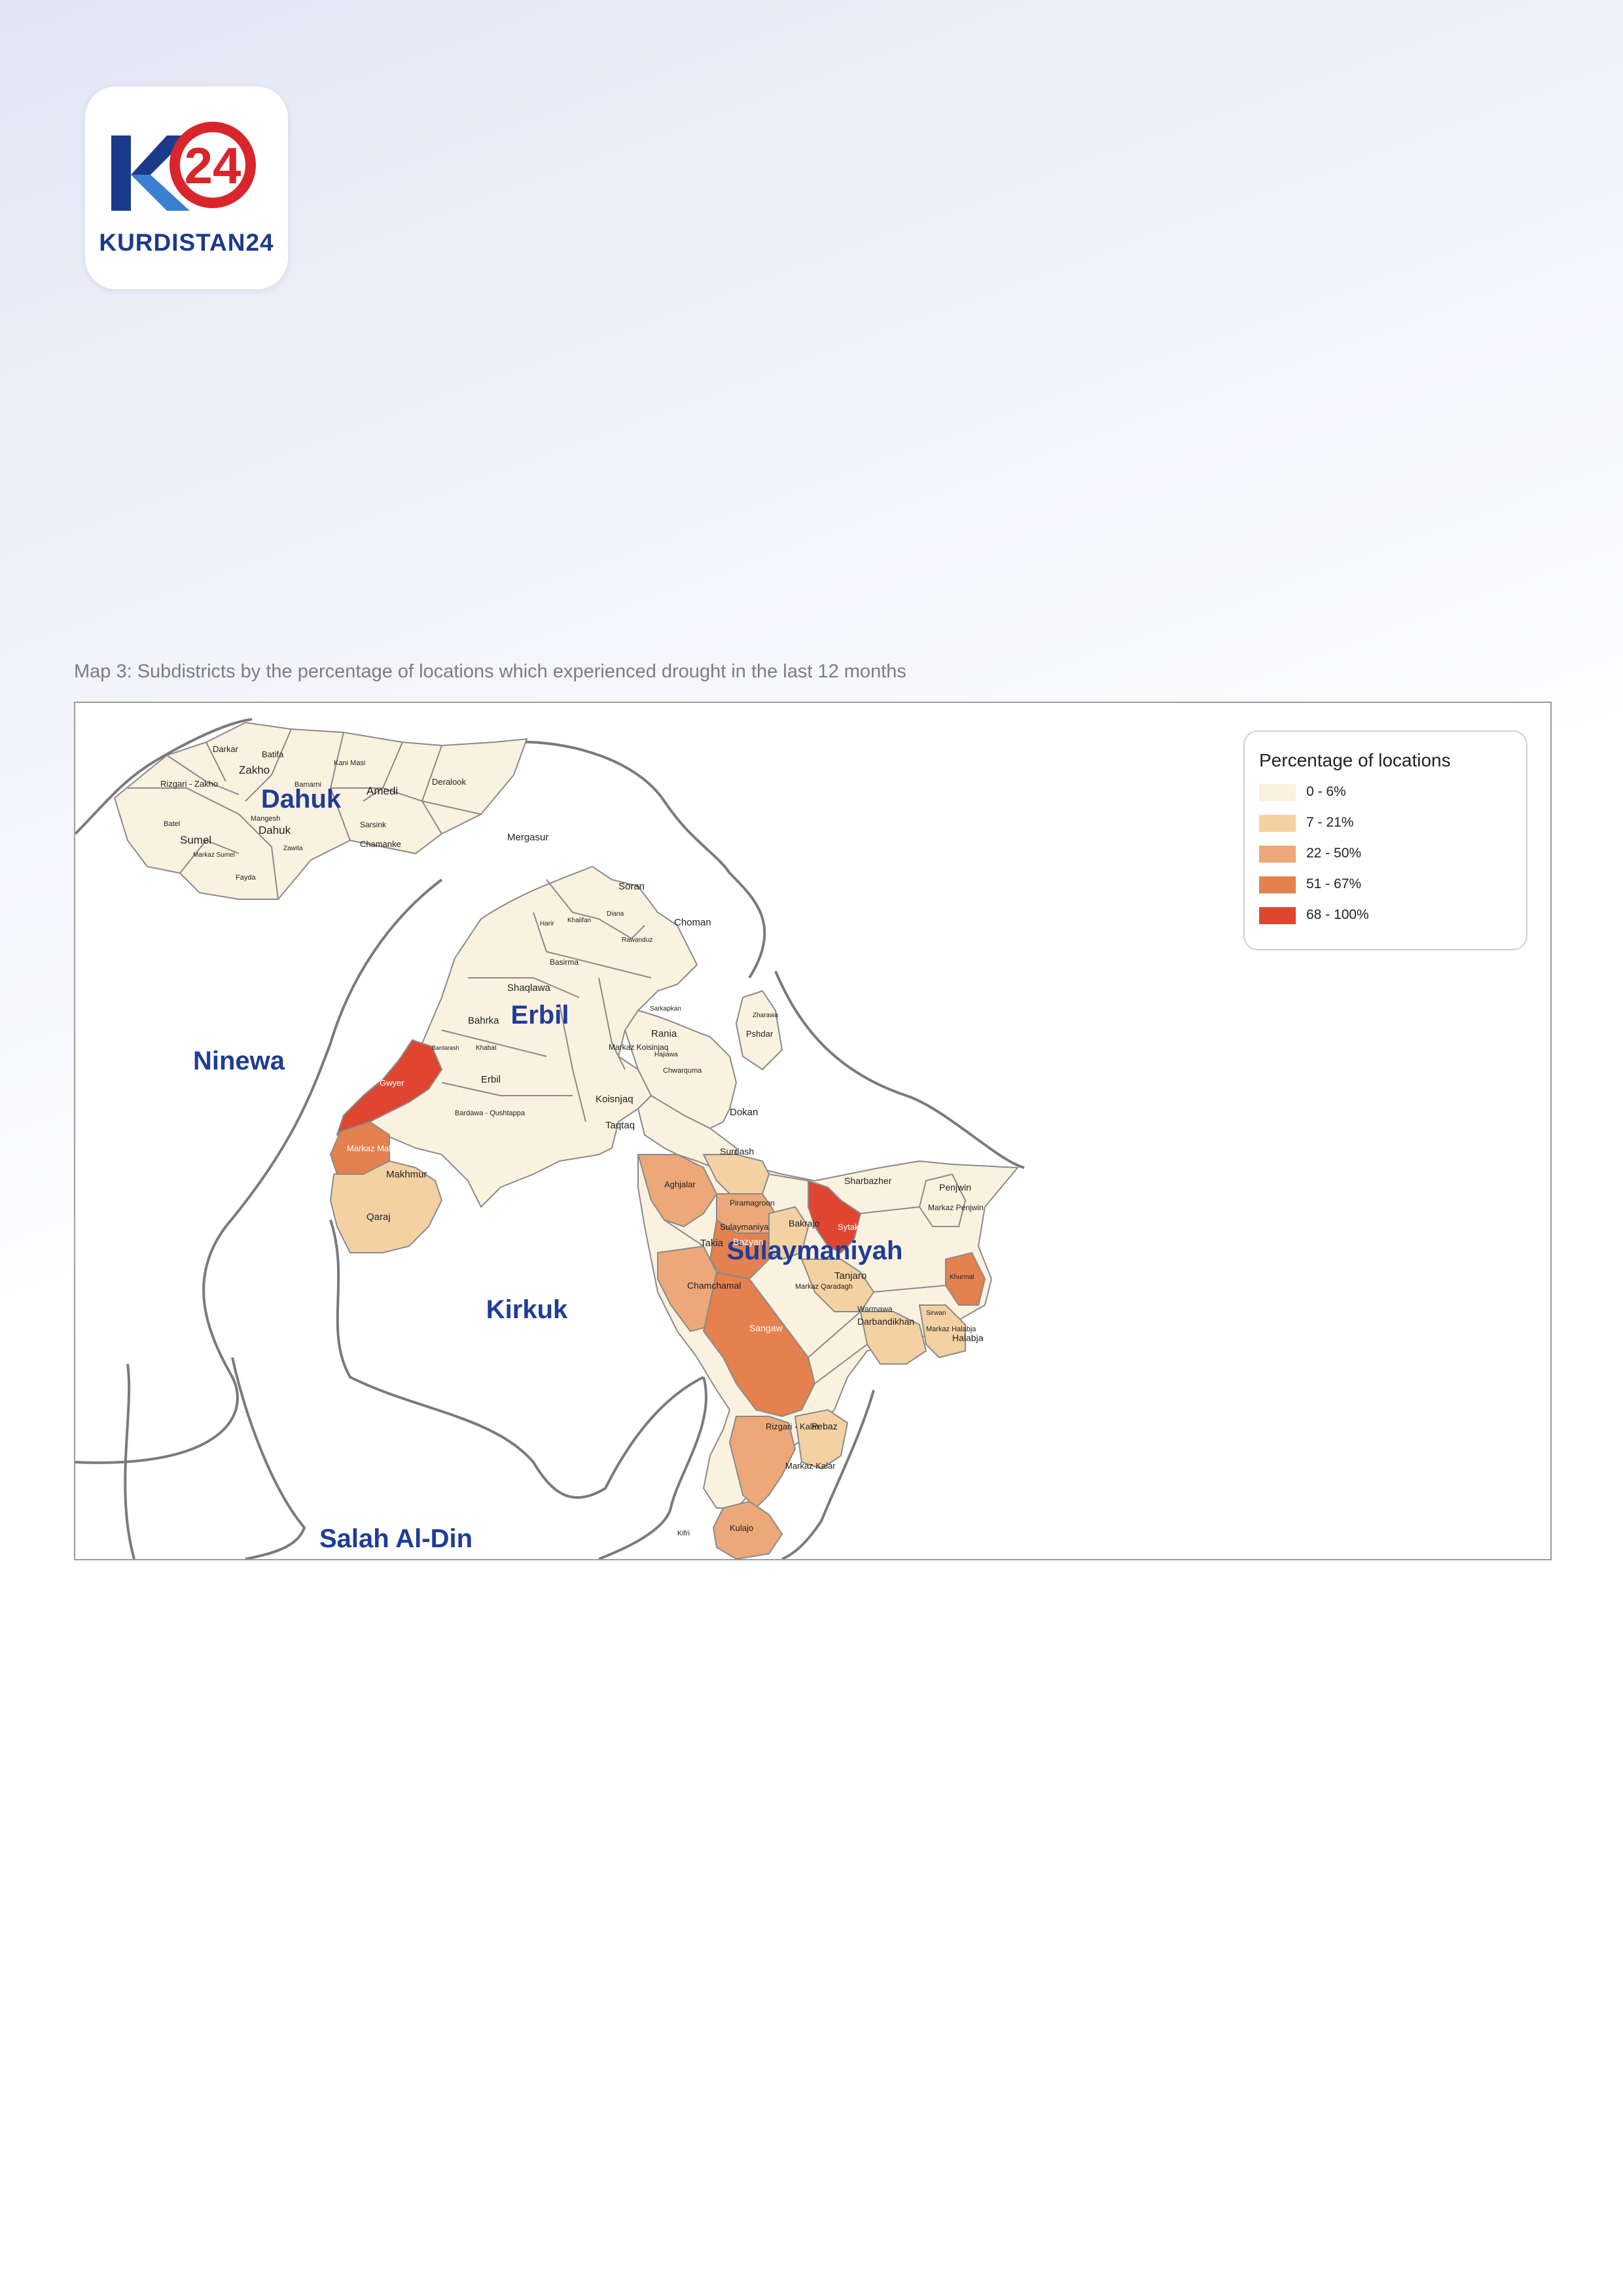 The width and height of the screenshot is (1623, 2296). Describe the element at coordinates (516, 1359) in the screenshot. I see `kirkuk-border` at that location.